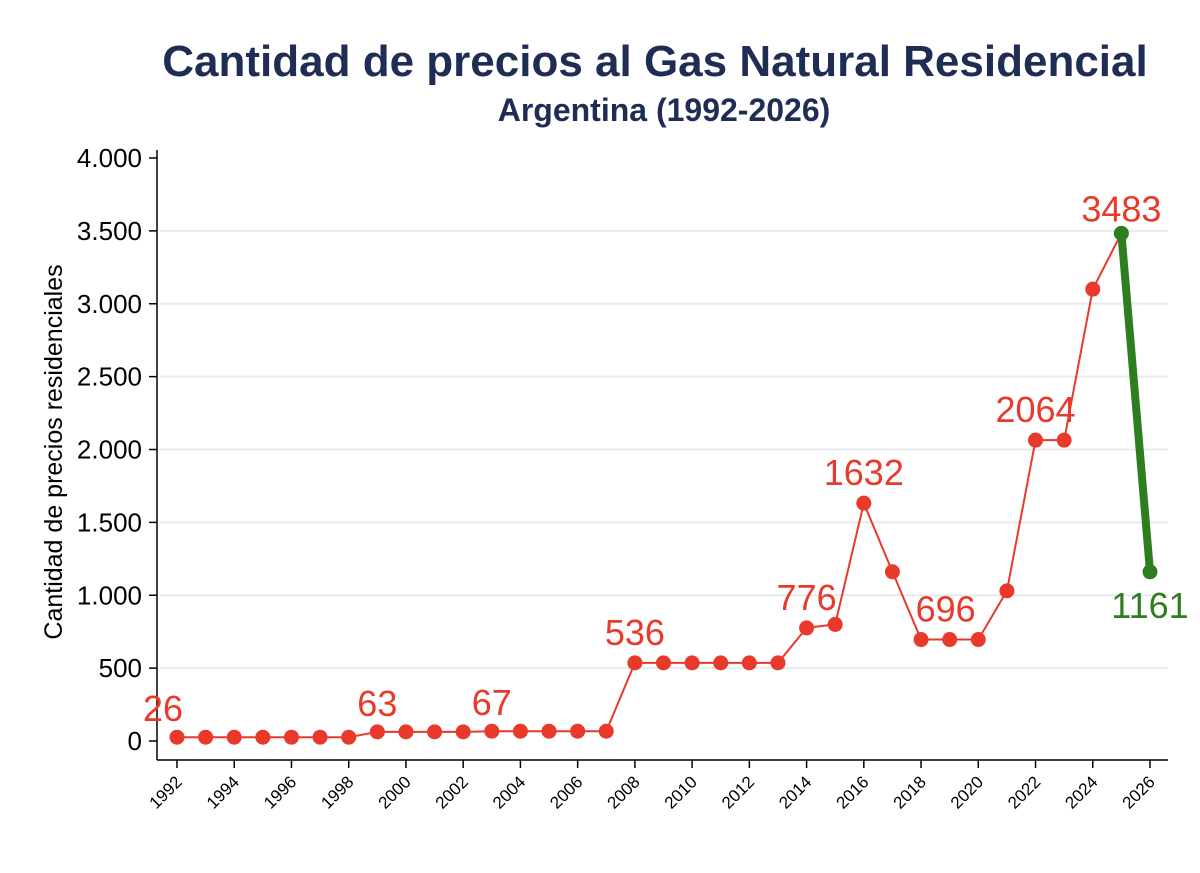  What do you see at coordinates (852, 792) in the screenshot?
I see `x-tick-label: 2016` at bounding box center [852, 792].